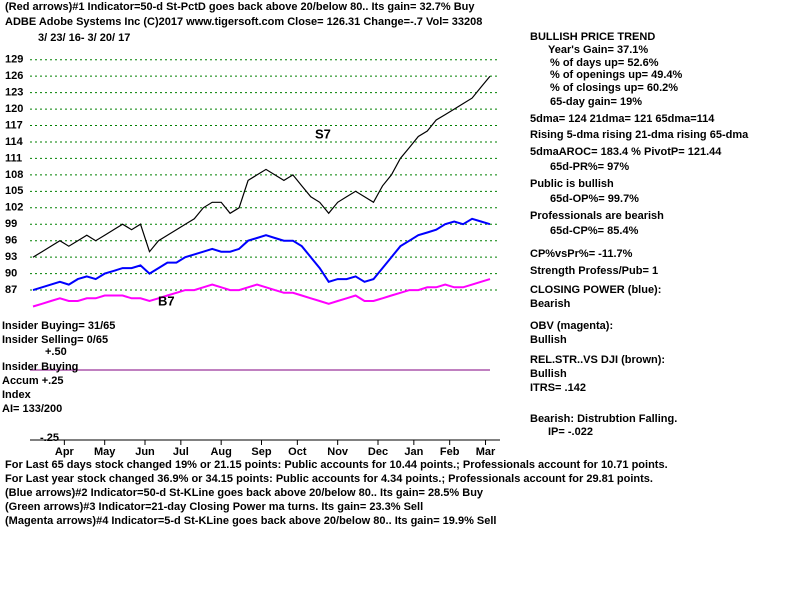 Image resolution: width=800 pixels, height=600 pixels. I want to click on x-tick-label: May, so click(105, 452).